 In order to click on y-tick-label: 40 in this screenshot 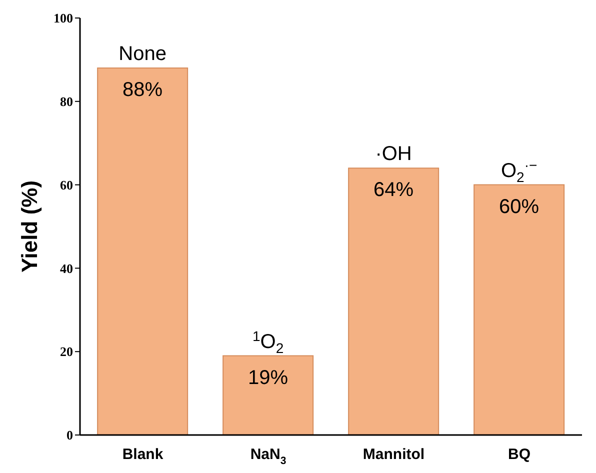, I will do `click(66, 268)`.